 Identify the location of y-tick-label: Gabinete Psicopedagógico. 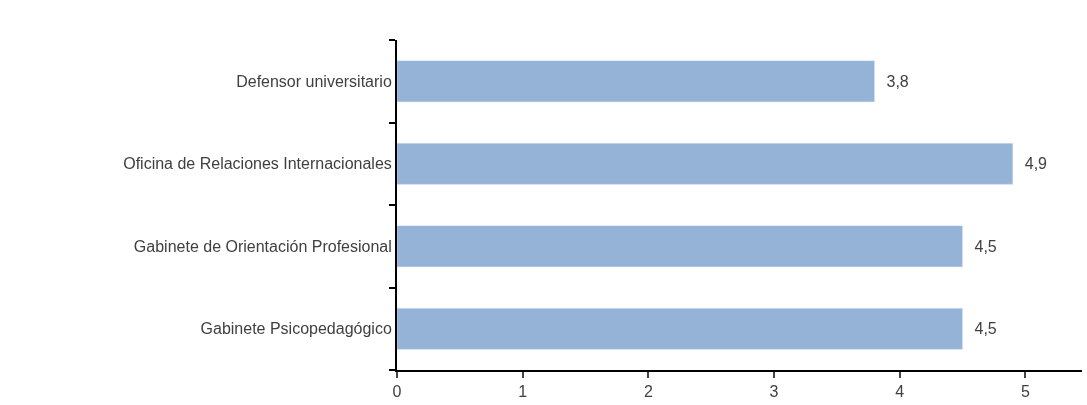
(296, 329).